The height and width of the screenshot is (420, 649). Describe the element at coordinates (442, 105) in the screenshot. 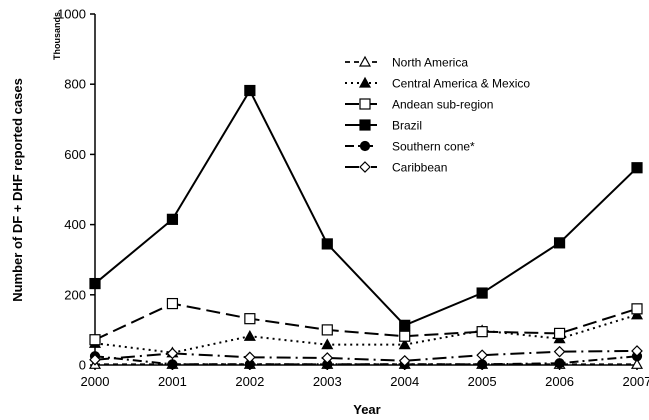

I see `legend-label: Andean sub-region` at that location.